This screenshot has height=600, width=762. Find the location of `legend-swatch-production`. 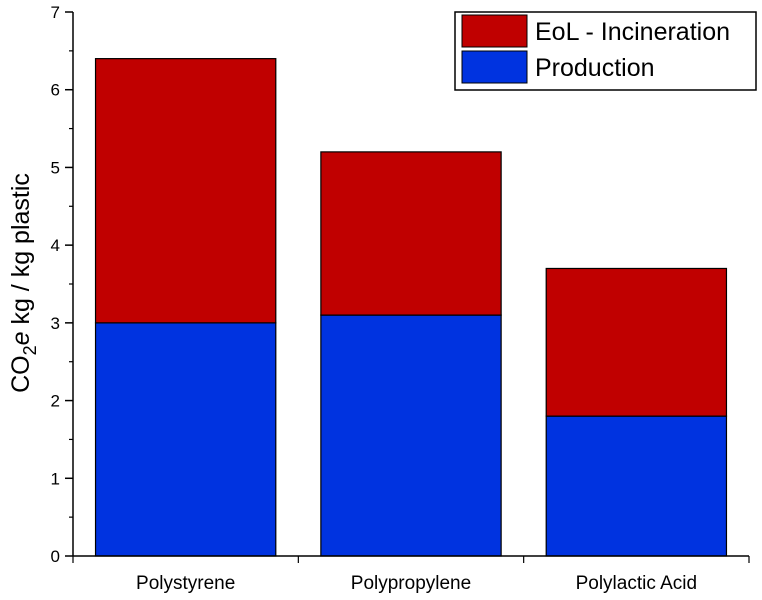

legend-swatch-production is located at coordinates (494, 67).